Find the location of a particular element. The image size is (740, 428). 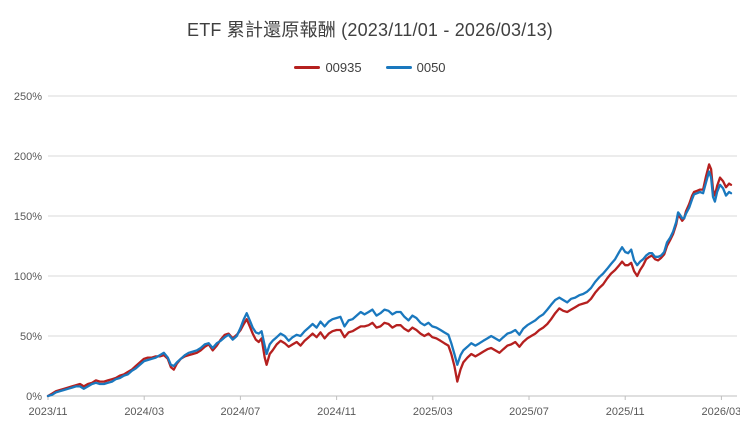

legend-item-00935: 00935 is located at coordinates (328, 67).